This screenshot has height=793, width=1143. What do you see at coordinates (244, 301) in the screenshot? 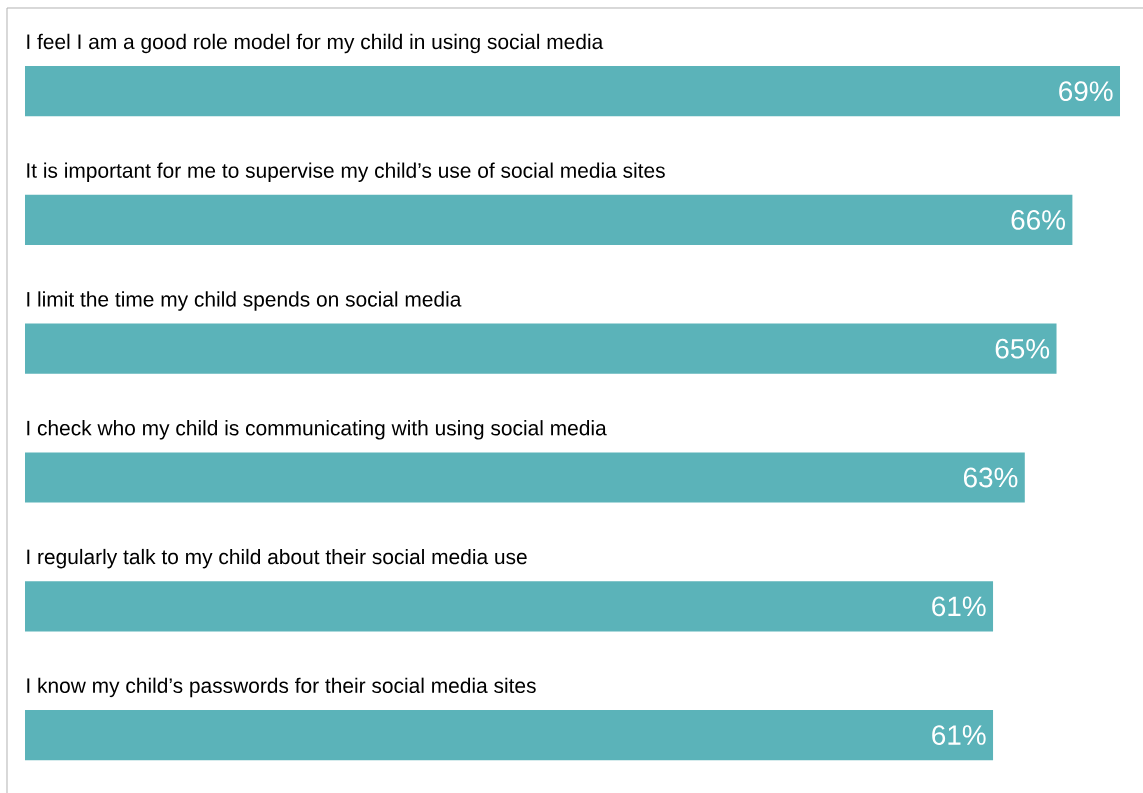
I see `y-tick-label: I limit the time my child spends on social media` at bounding box center [244, 301].